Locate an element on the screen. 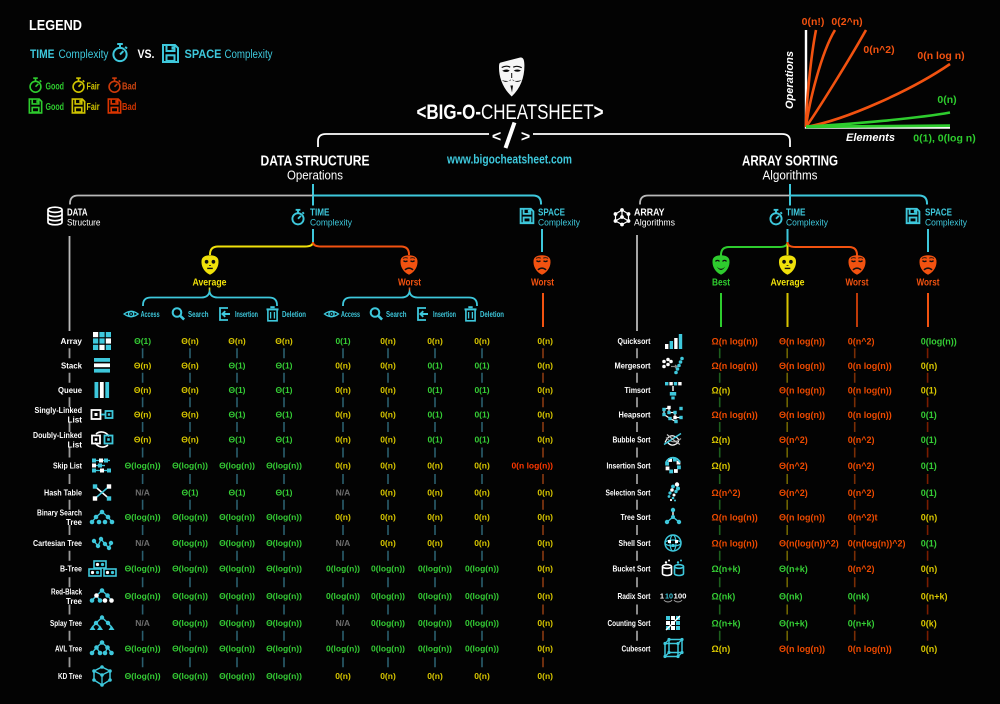 This screenshot has width=1000, height=704. svg-text: Θ(n+k) is located at coordinates (793, 569).